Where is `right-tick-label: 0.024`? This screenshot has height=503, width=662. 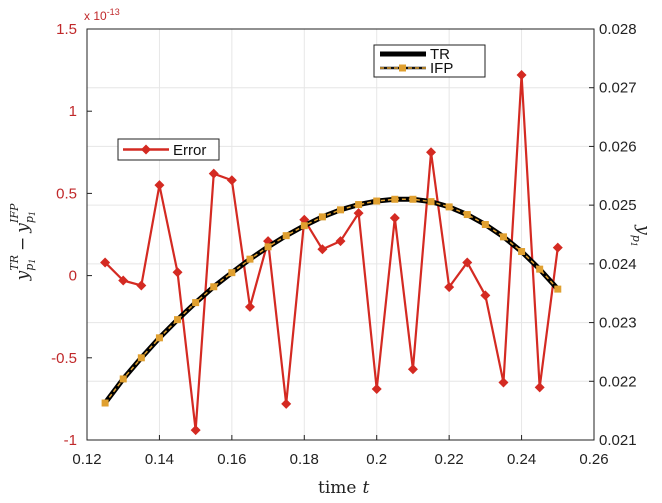 right-tick-label: 0.024 is located at coordinates (618, 264).